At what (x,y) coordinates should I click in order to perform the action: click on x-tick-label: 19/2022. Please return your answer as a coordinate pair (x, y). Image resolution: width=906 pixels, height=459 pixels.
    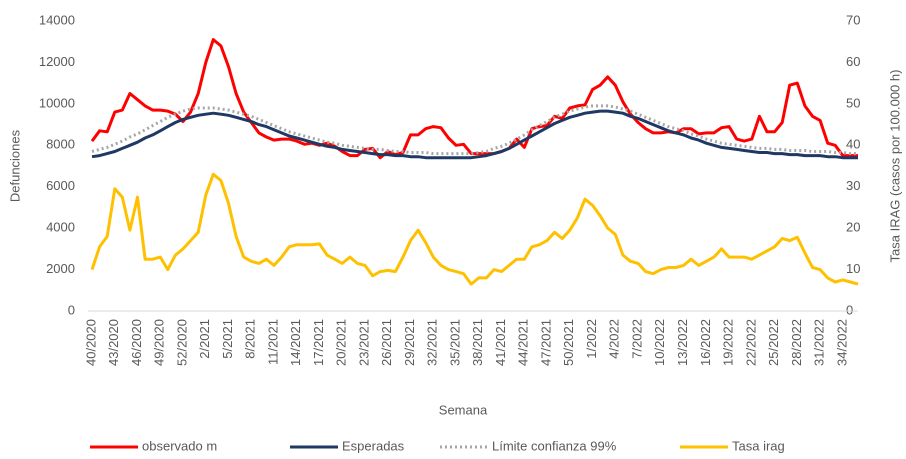
    Looking at the image, I should click on (728, 342).